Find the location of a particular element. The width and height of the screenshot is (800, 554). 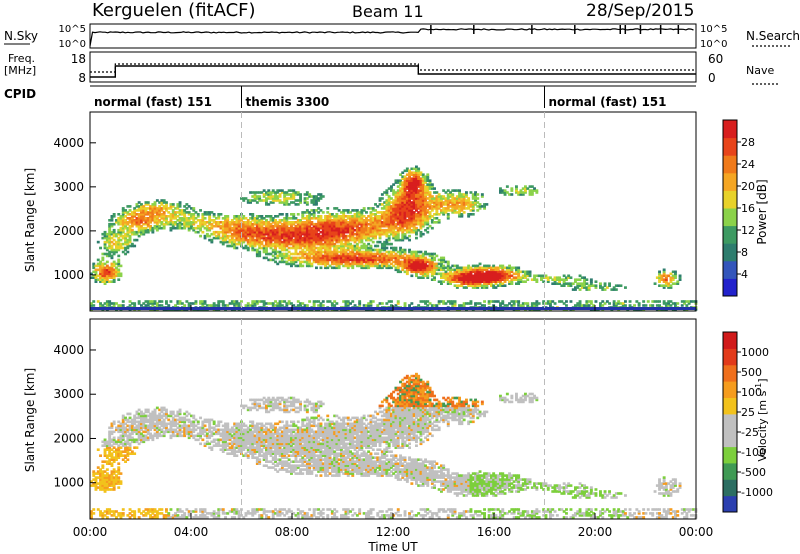

power-y-ticks: 4000 3000 2000 1000 is located at coordinates (74, 209).